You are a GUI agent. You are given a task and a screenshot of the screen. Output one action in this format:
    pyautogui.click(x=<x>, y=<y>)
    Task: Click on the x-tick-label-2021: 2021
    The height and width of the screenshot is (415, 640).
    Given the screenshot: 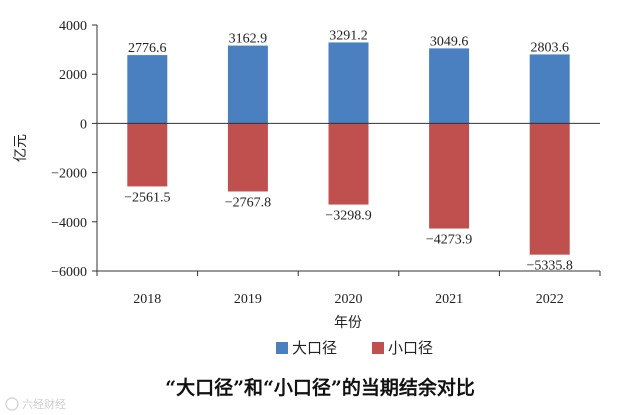 What is the action you would take?
    pyautogui.click(x=449, y=299)
    